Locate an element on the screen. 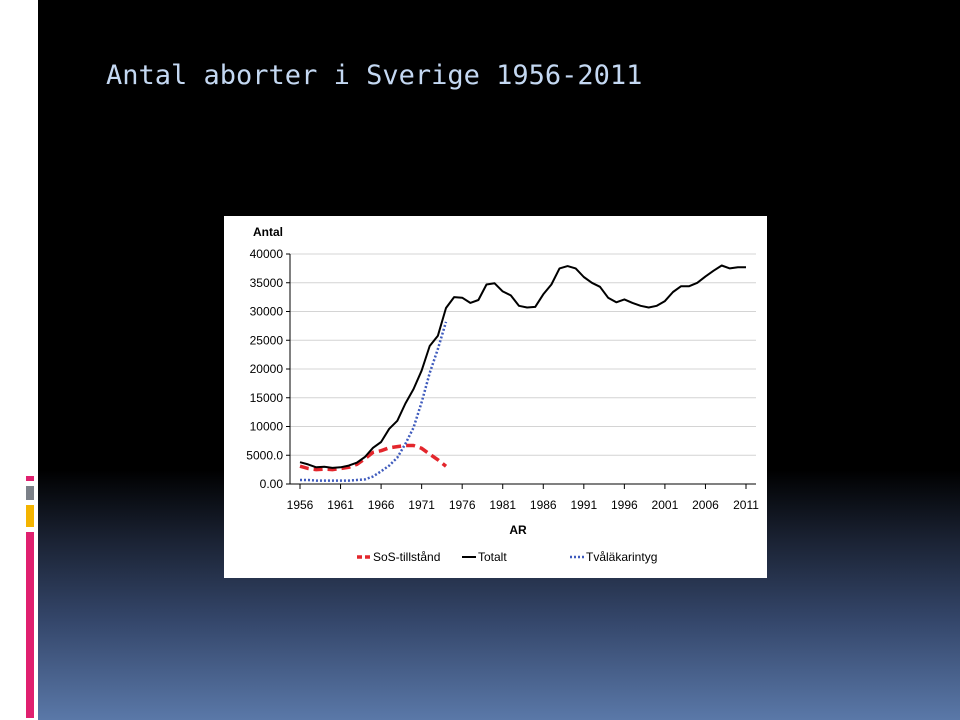 The width and height of the screenshot is (960, 720). x-tick-label: 1976 is located at coordinates (462, 505).